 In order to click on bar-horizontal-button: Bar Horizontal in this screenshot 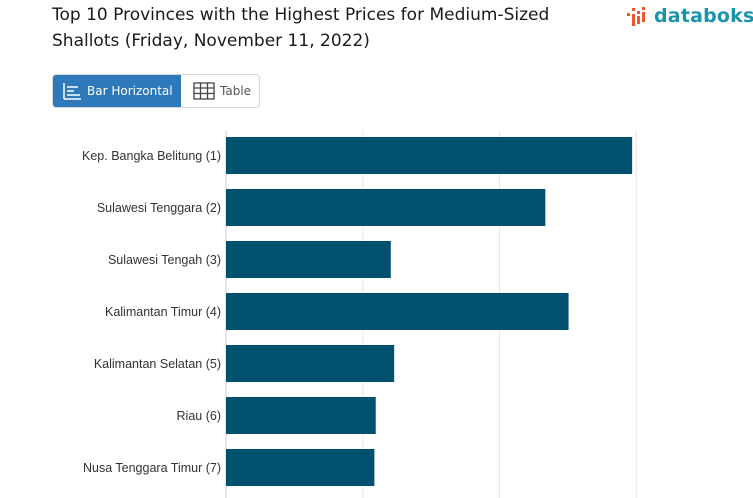, I will do `click(117, 91)`.